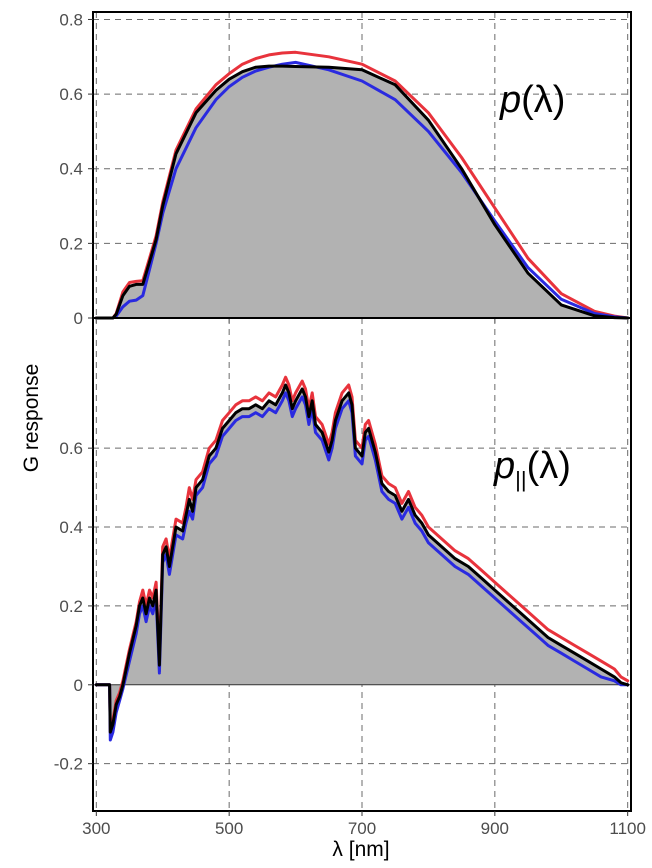  Describe the element at coordinates (68, 764) in the screenshot. I see `y-tick-label: -0.2` at that location.